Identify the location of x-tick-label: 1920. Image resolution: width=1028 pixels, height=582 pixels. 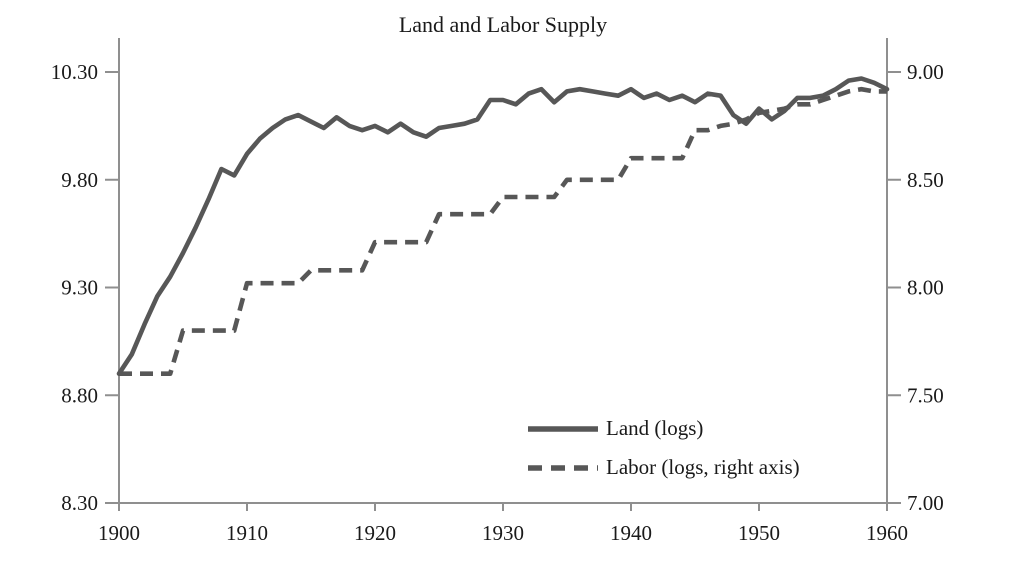
(375, 533).